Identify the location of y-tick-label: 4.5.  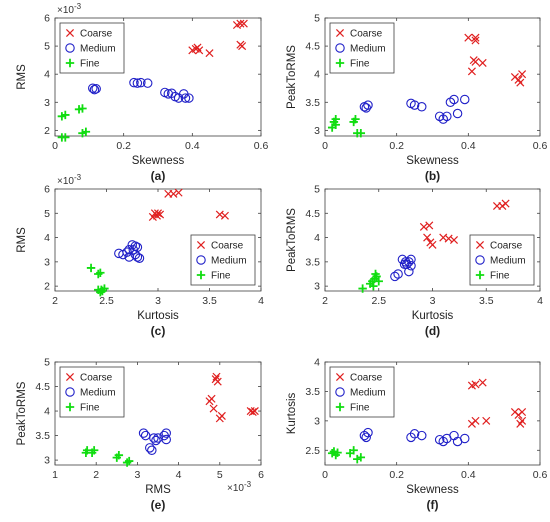
(312, 214).